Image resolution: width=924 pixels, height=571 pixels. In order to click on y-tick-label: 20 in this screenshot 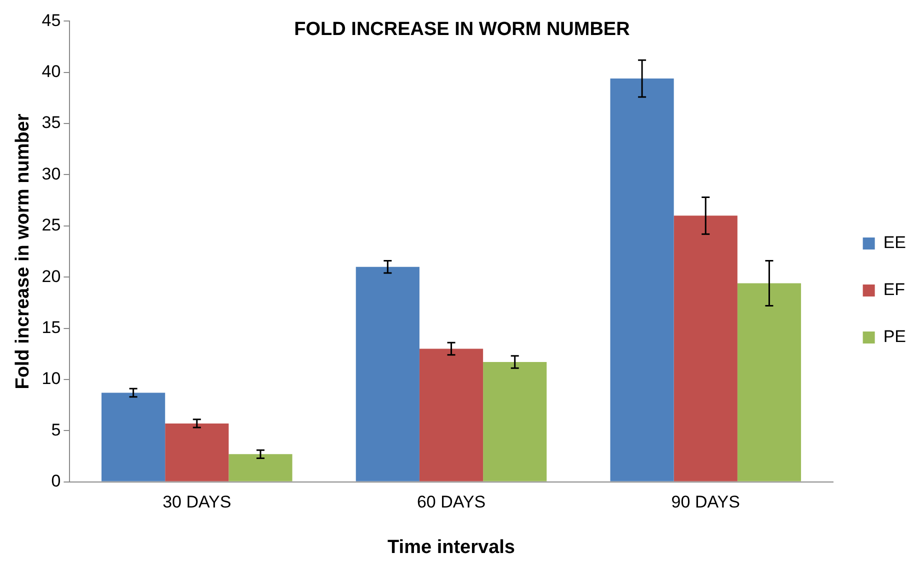, I will do `click(51, 276)`.